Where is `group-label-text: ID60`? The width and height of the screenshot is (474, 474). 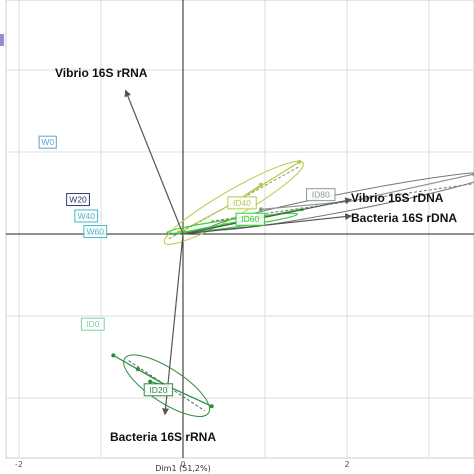
group-label-text: ID60 is located at coordinates (250, 219).